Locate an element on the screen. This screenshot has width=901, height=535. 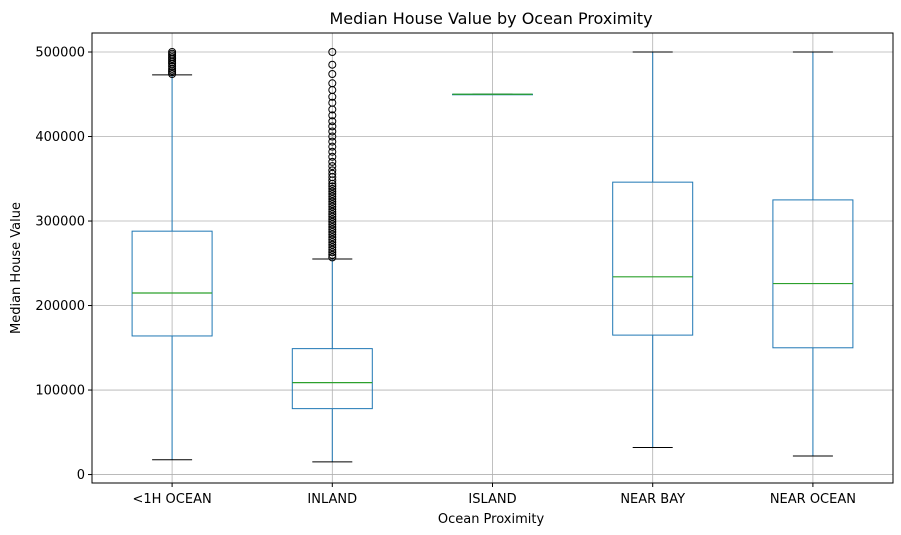
x-tick-label: ISLAND is located at coordinates (492, 499).